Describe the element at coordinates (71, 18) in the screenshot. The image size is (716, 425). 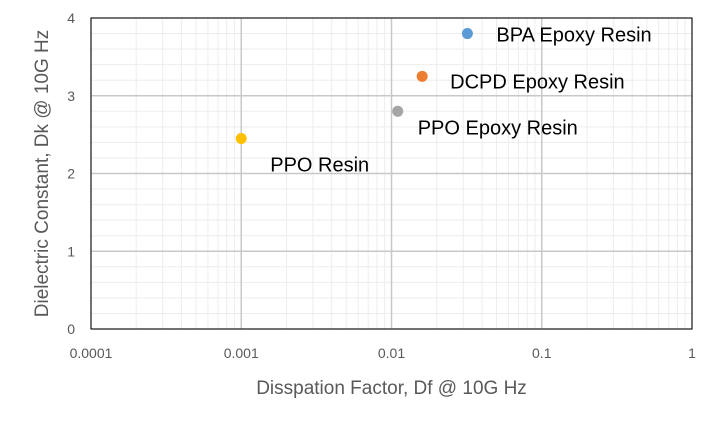
I see `y-tick-label: 4` at that location.